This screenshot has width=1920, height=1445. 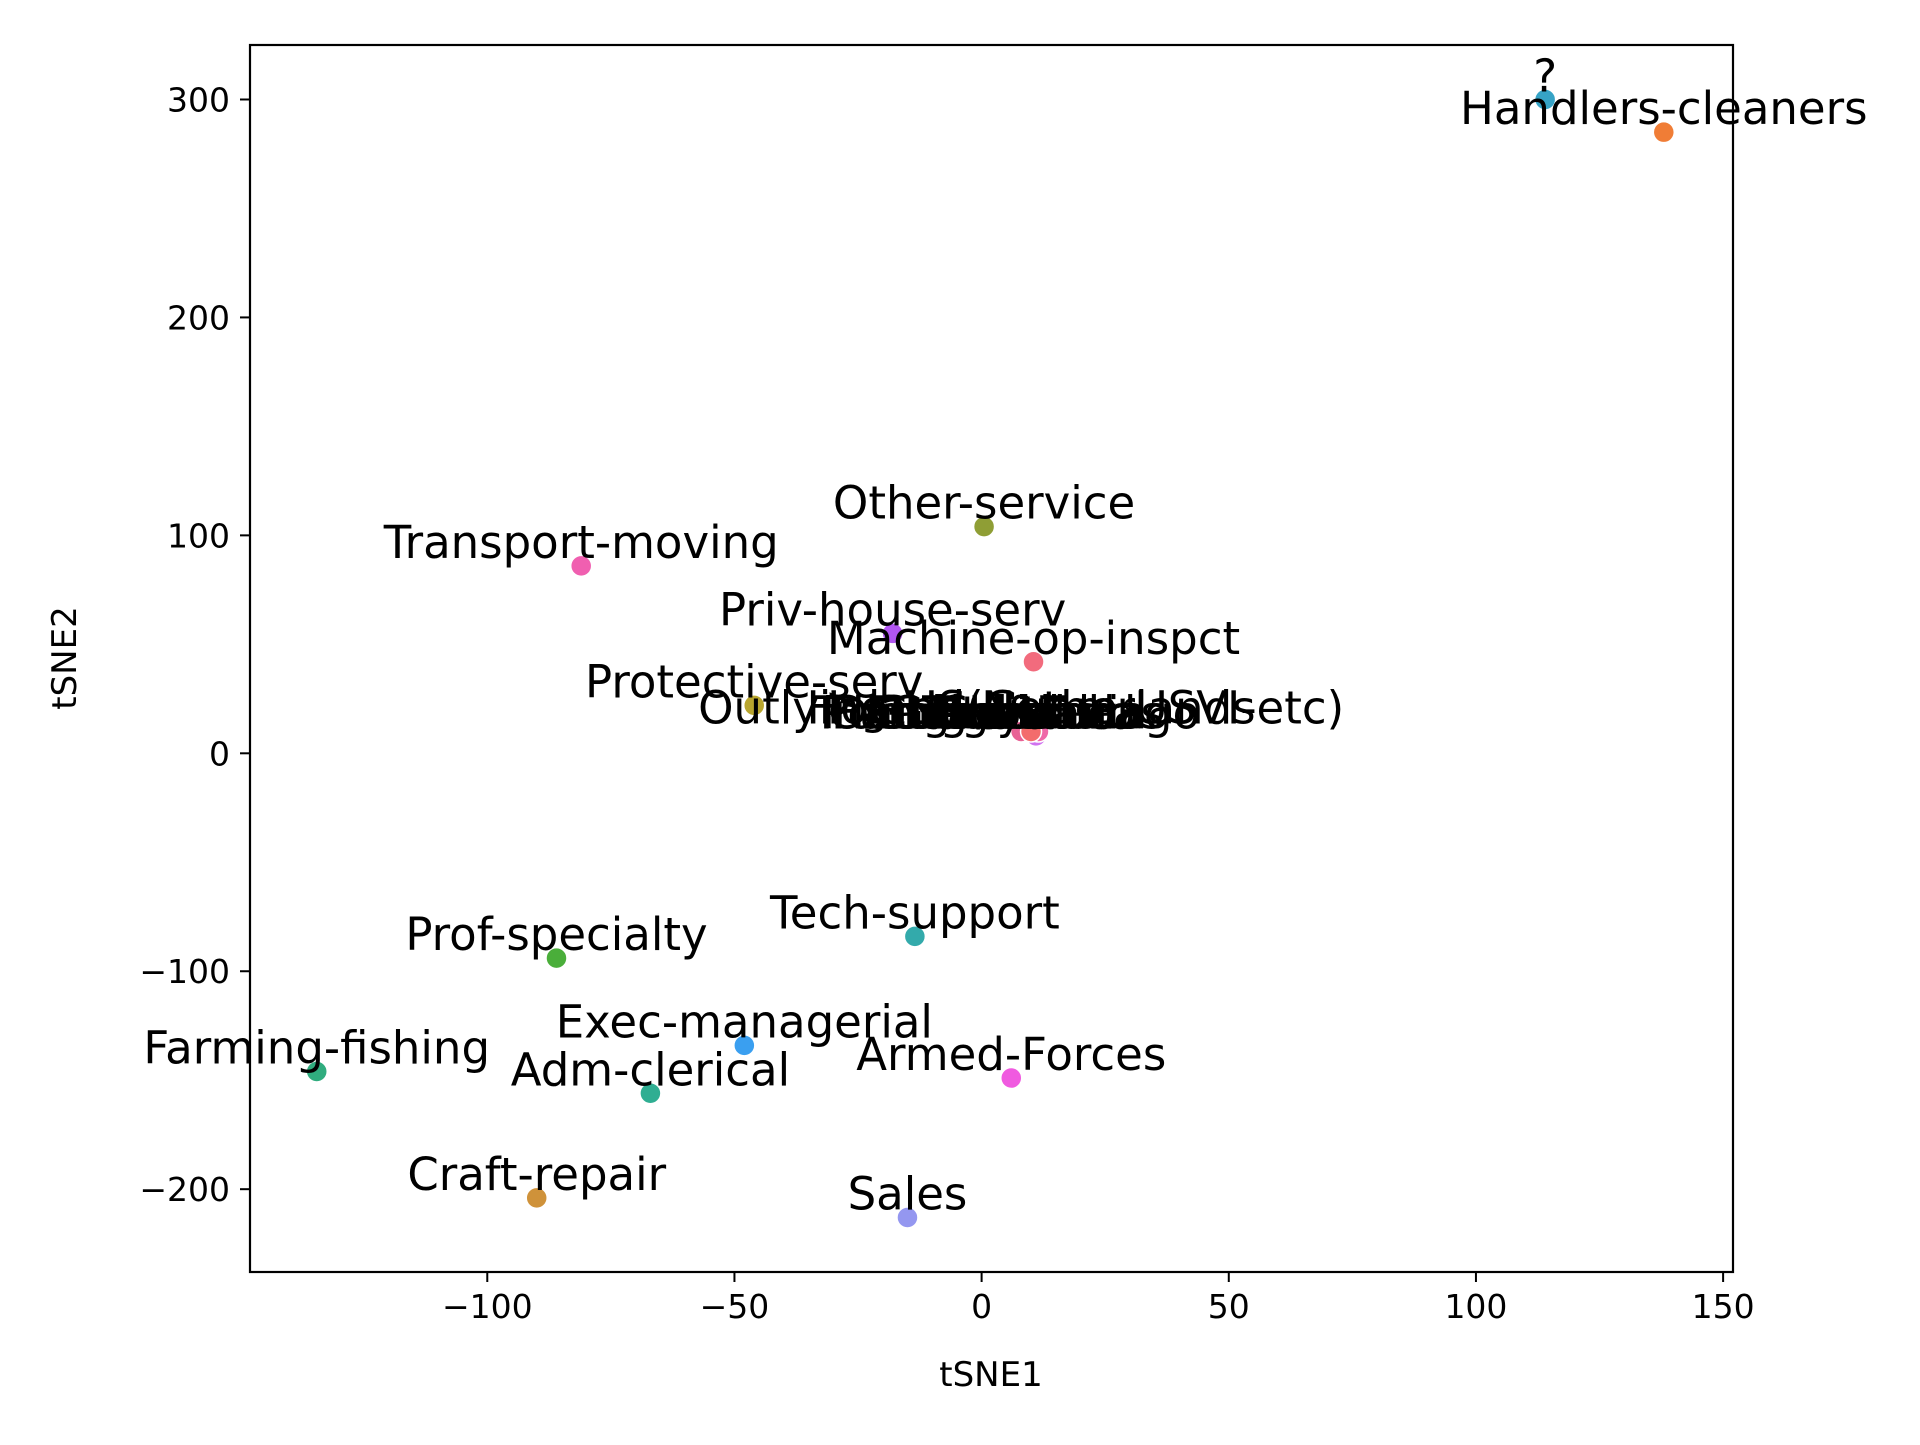 I want to click on cluster-label: Cambodia, so click(x=942, y=713).